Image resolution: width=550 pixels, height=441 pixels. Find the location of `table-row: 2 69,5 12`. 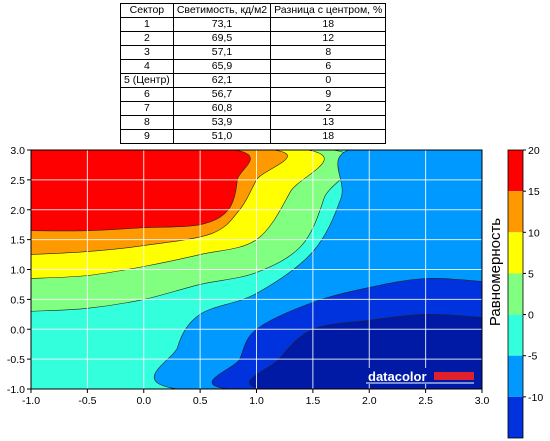

table-row: 2 69,5 12 is located at coordinates (253, 38).